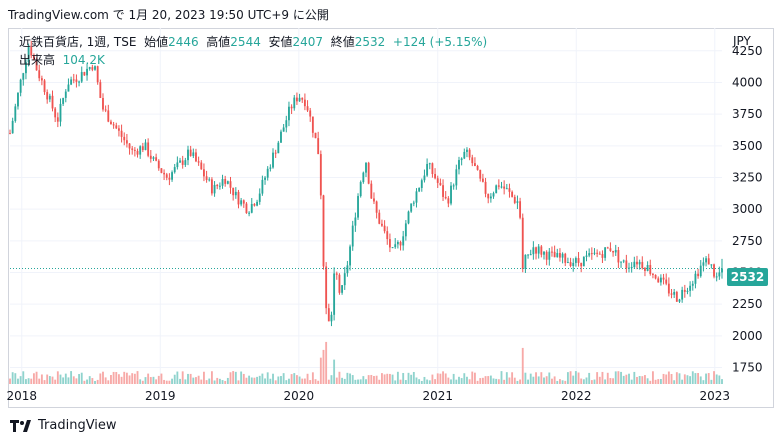  I want to click on y-tick-label: 3000, so click(747, 209).